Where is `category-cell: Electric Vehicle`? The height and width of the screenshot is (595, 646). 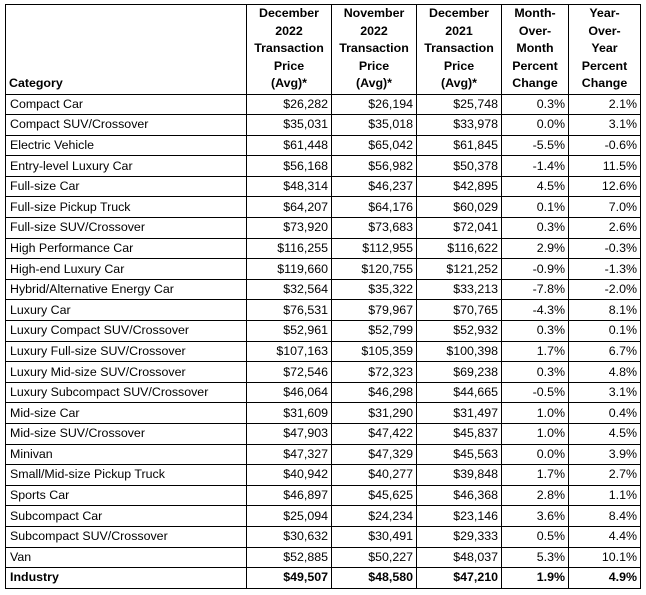
category-cell: Electric Vehicle is located at coordinates (126, 145).